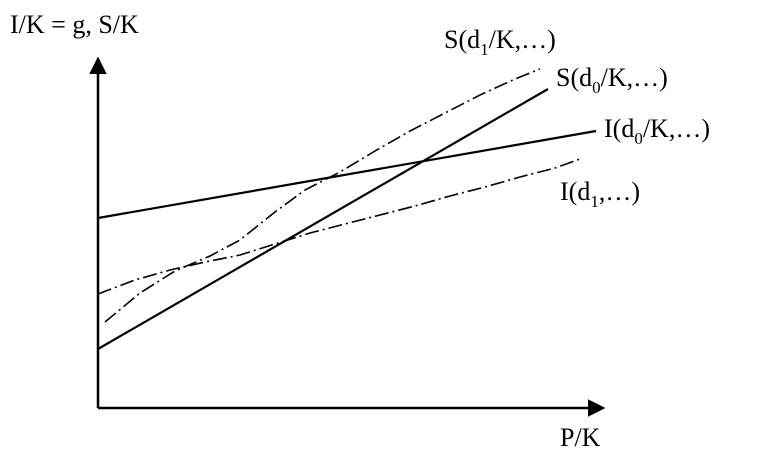 This screenshot has height=453, width=764. What do you see at coordinates (612, 80) in the screenshot?
I see `label-S-d0: S(d0/K,…)` at bounding box center [612, 80].